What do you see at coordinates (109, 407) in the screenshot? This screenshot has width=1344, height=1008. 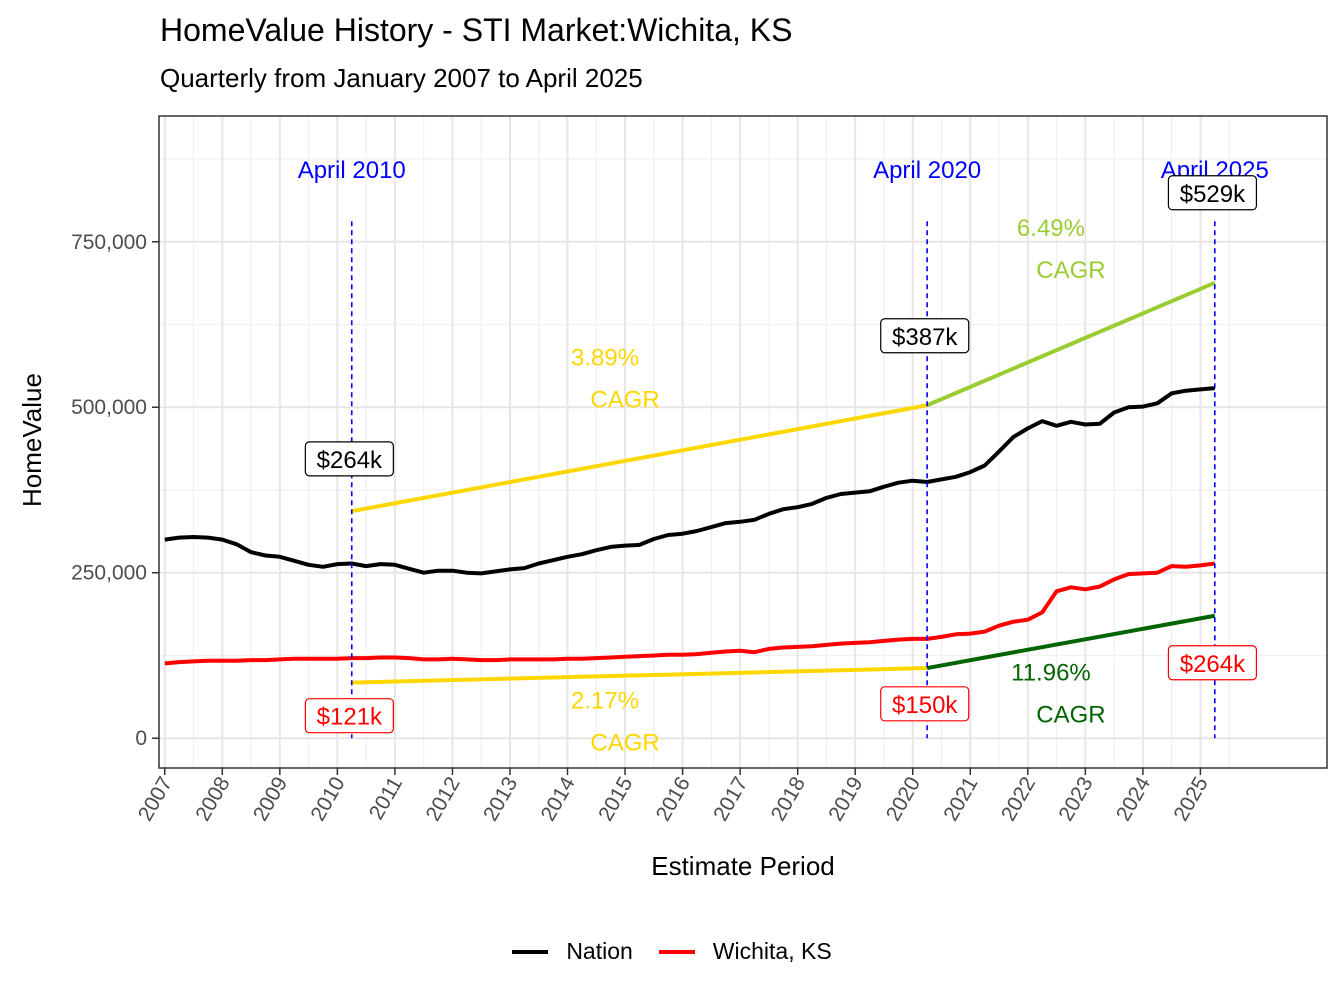 I see `y-tick-label: 500,000` at bounding box center [109, 407].